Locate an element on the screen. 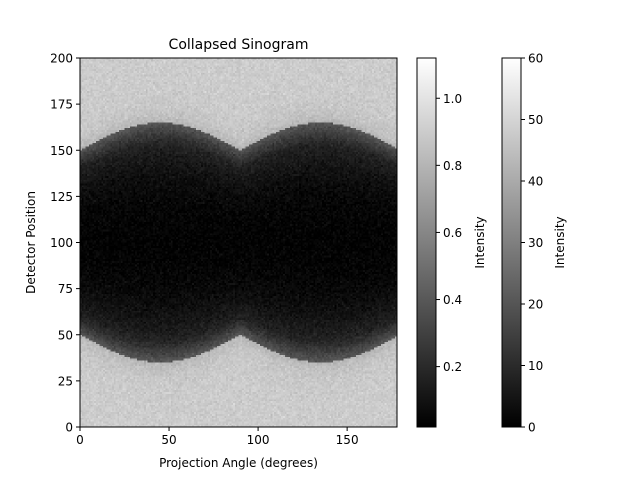 This screenshot has height=480, width=640. y-axis-ticks: 0 25 50 75 100 125 150 175 200 is located at coordinates (65, 243).